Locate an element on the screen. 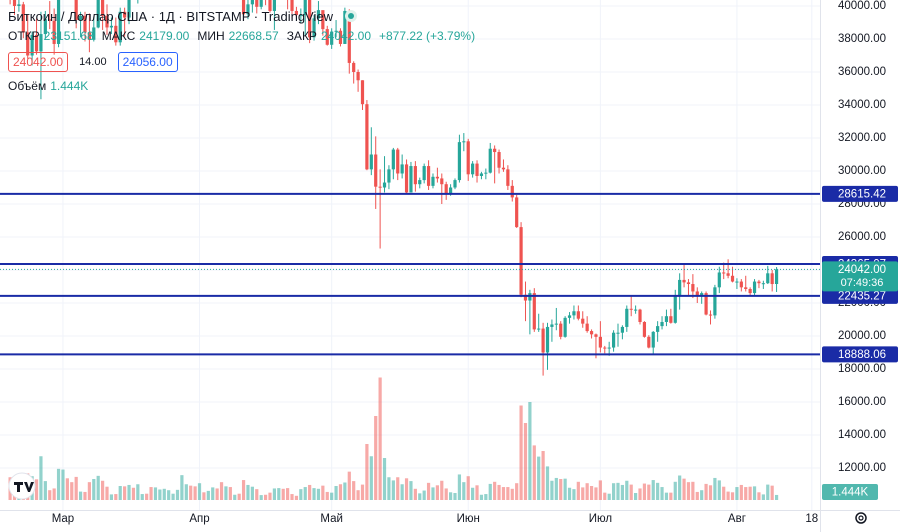 The width and height of the screenshot is (900, 532). level-label: 28615.42 is located at coordinates (862, 194).